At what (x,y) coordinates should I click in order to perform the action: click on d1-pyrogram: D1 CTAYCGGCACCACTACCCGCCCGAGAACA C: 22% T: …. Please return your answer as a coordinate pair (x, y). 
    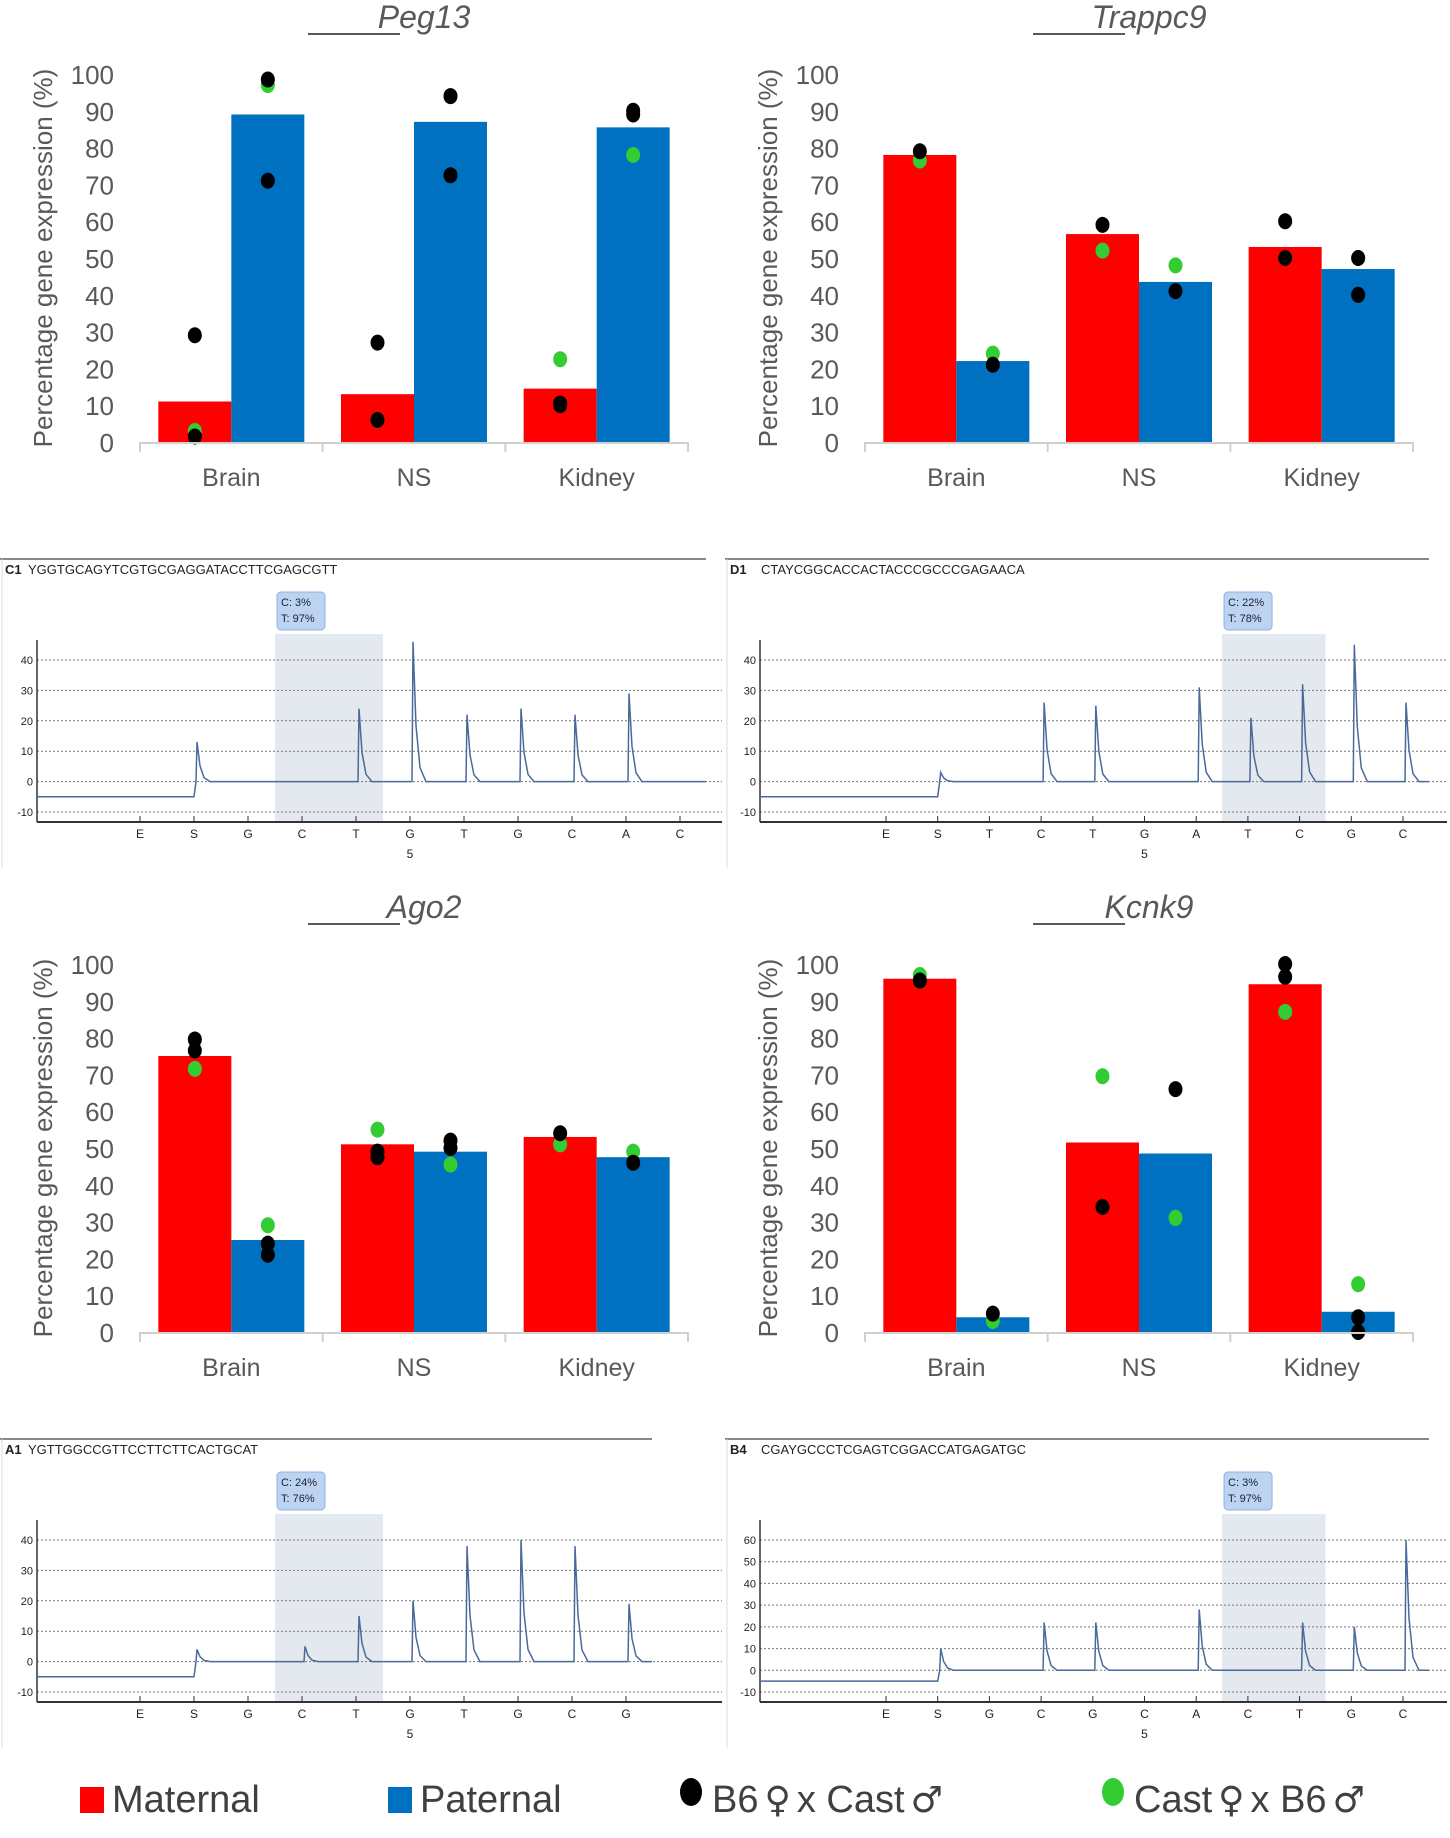
    Looking at the image, I should click on (1086, 713).